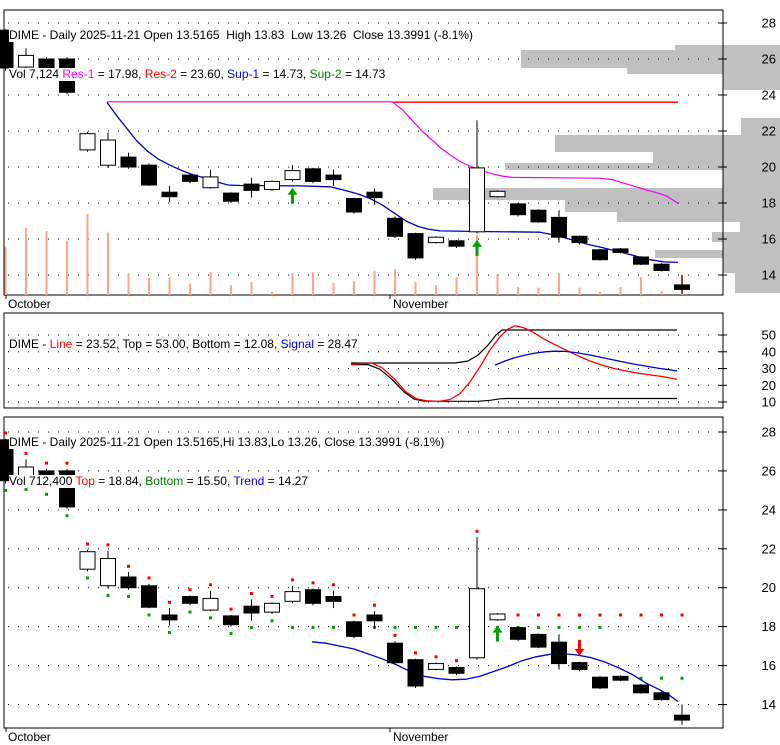 The height and width of the screenshot is (745, 780). Describe the element at coordinates (202, 74) in the screenshot. I see `header-segment: = 23.60,` at that location.